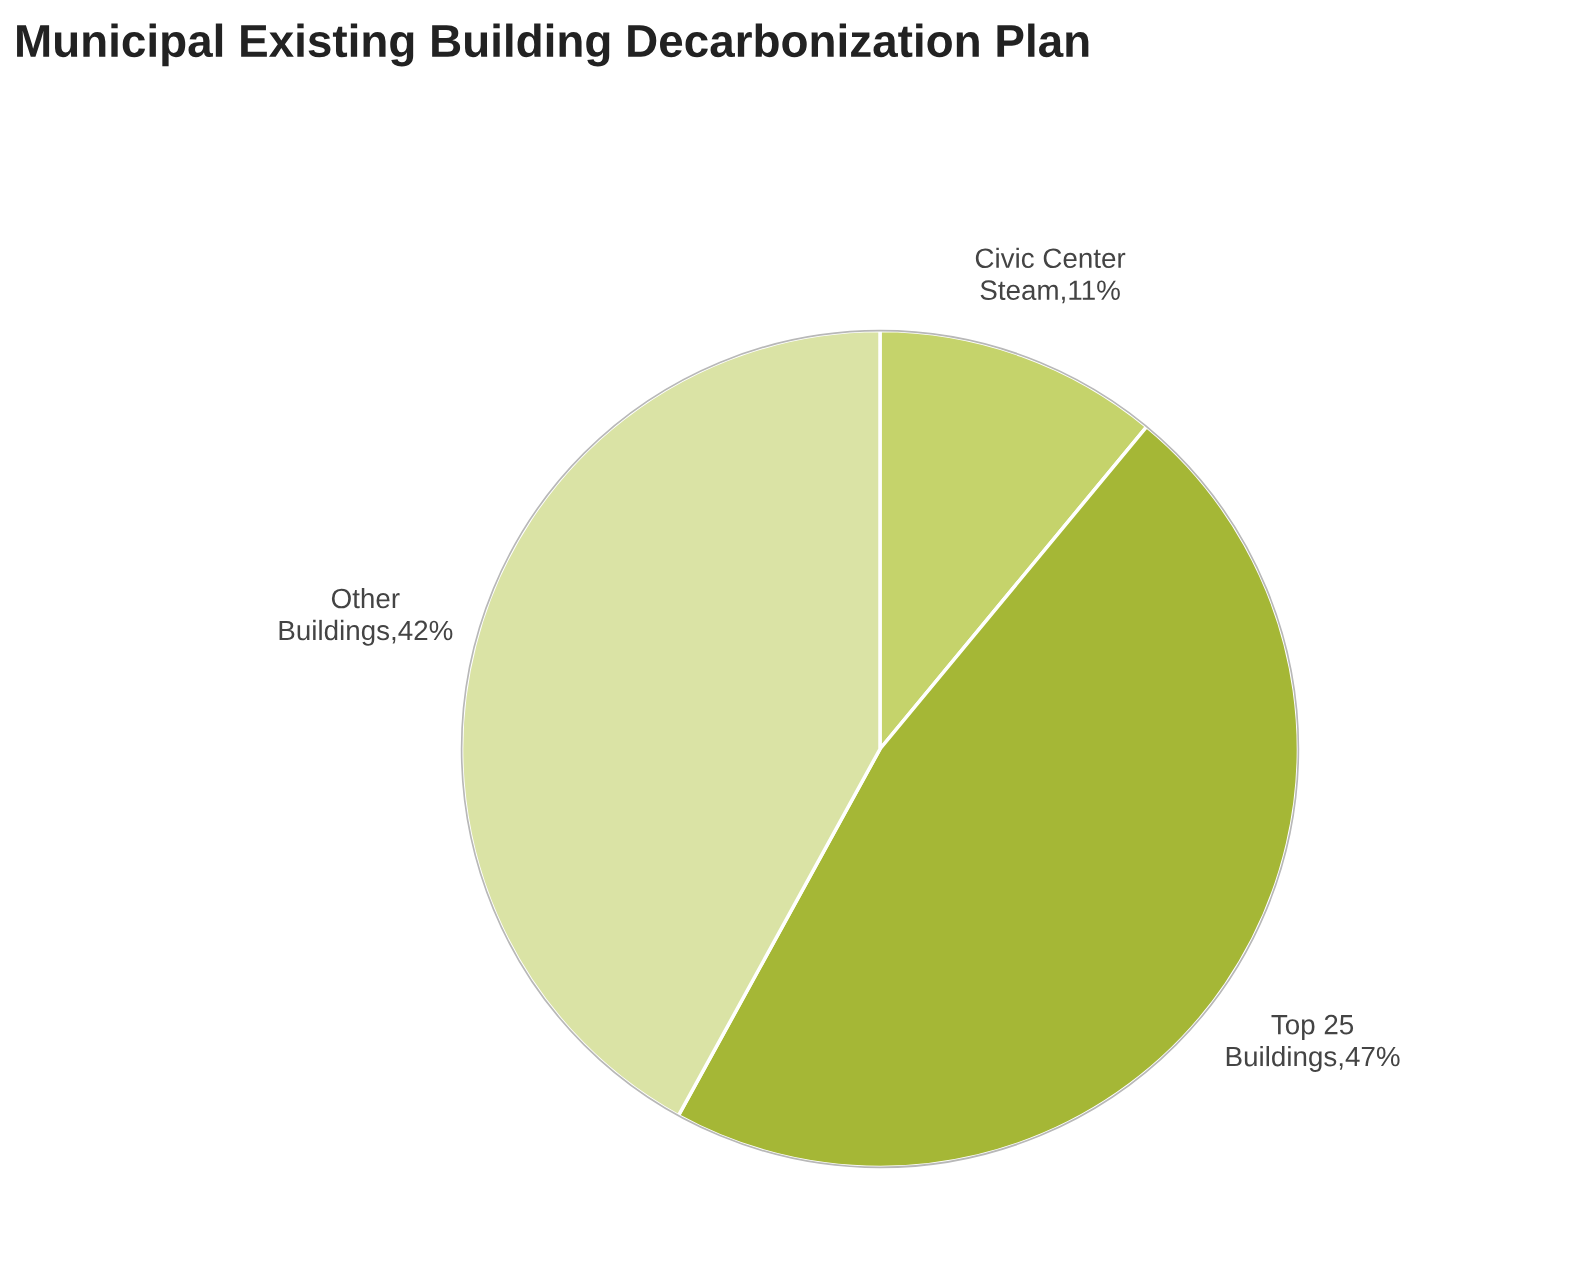 The height and width of the screenshot is (1275, 1576). What do you see at coordinates (1313, 1043) in the screenshot?
I see `slice-label: Top 25 Buildings,47%` at bounding box center [1313, 1043].